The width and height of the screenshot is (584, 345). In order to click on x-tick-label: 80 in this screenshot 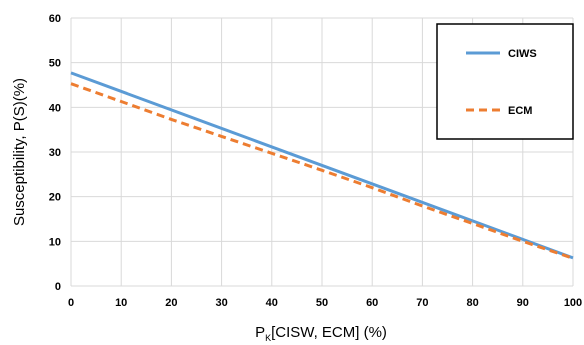, I will do `click(472, 303)`.